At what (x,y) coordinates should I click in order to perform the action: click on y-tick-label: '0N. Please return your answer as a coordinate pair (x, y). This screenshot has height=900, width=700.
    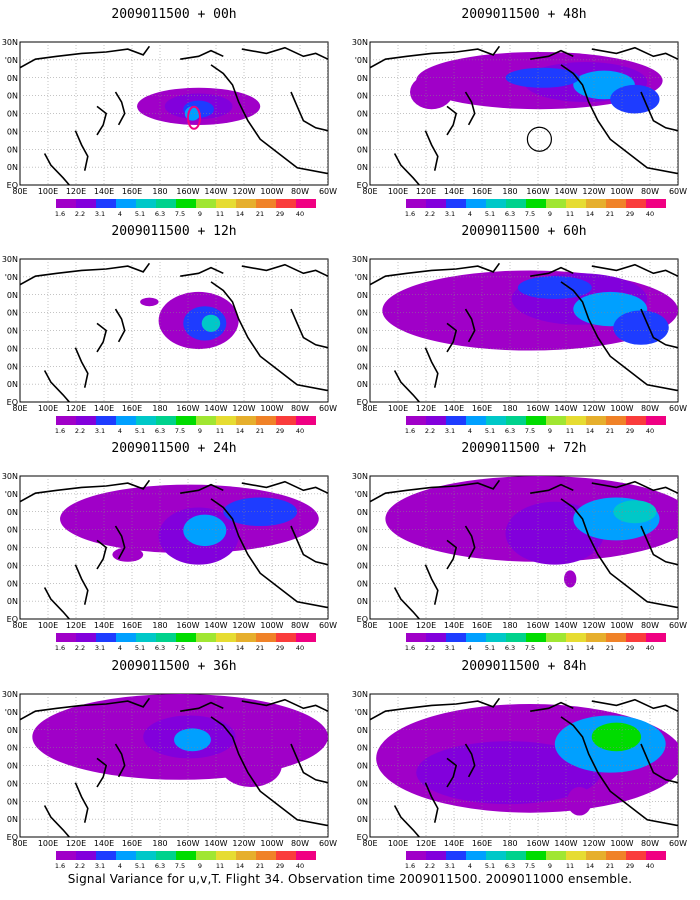
    Looking at the image, I should click on (361, 60).